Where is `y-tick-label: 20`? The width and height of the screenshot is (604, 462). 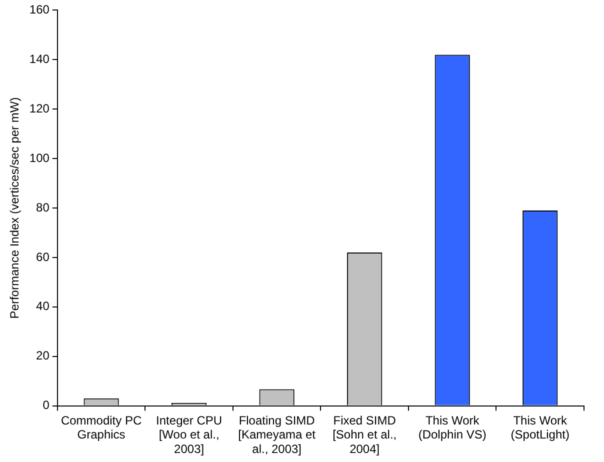
y-tick-label: 20 is located at coordinates (43, 355).